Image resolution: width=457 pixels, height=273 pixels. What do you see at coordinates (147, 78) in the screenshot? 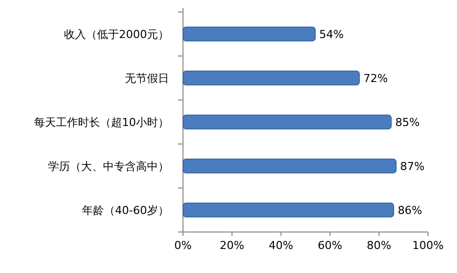
I see `y-tick-label: 无节假日` at bounding box center [147, 78].